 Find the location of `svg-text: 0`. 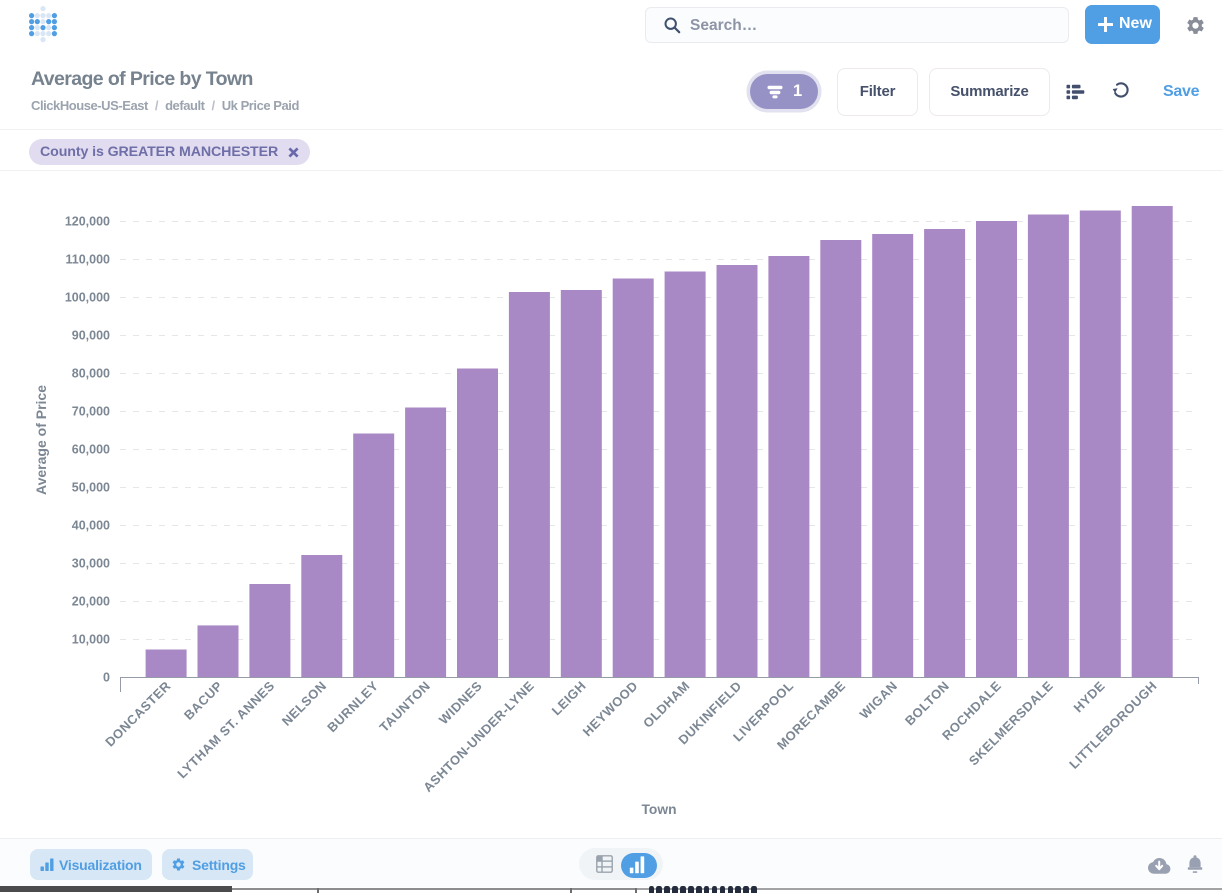

svg-text: 0 is located at coordinates (106, 677).